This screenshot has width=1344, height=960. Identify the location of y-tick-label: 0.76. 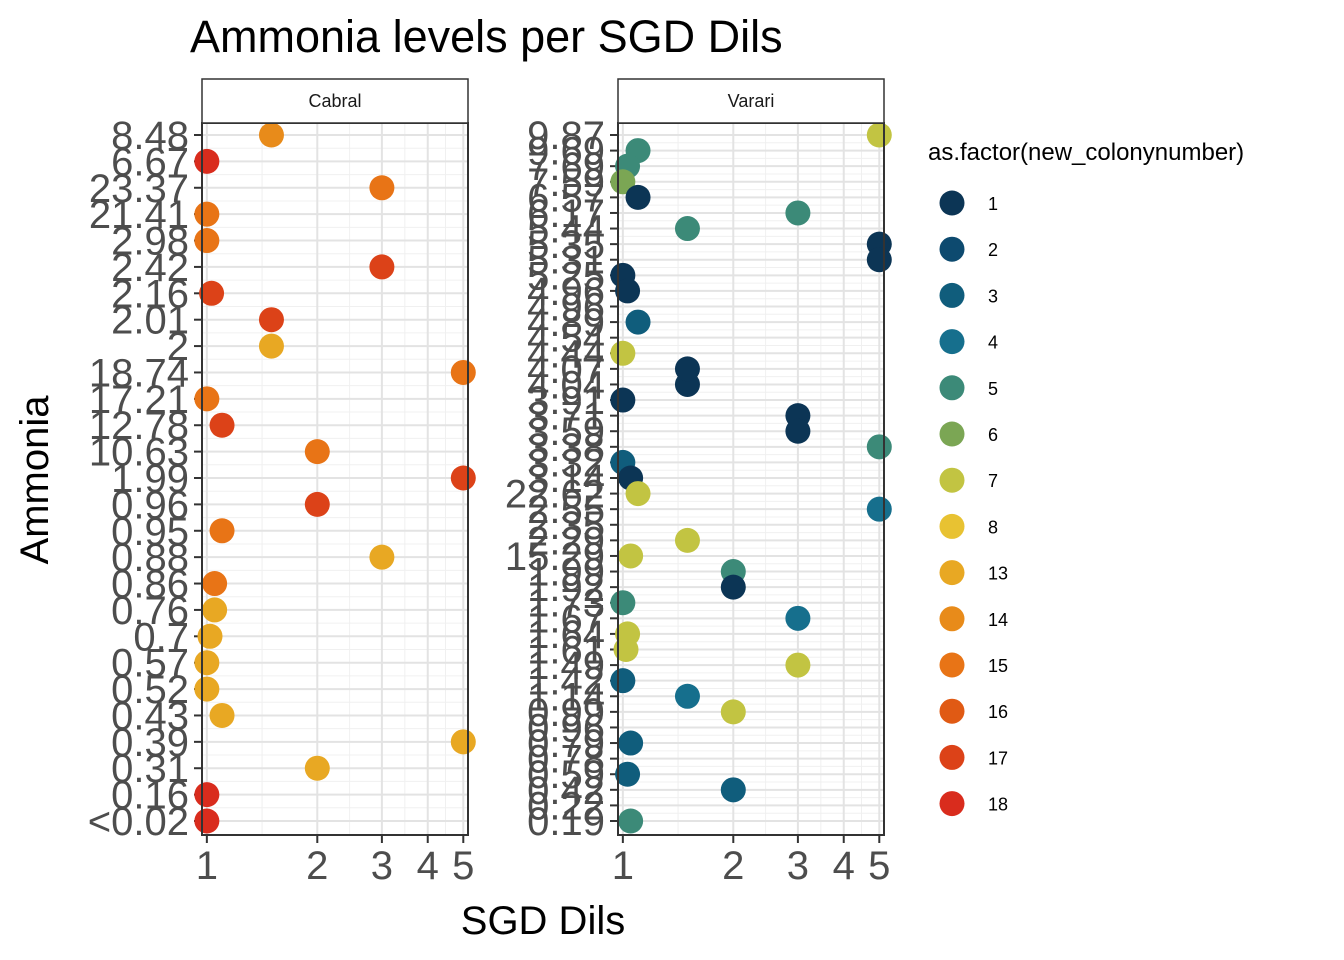
(150, 611).